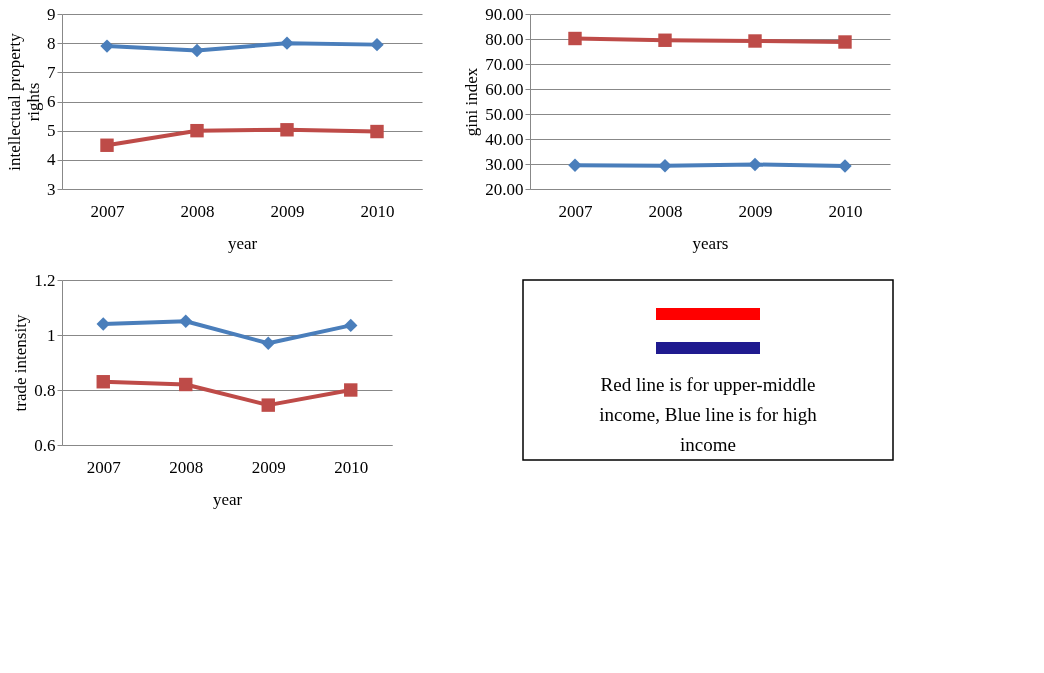 Image resolution: width=1044 pixels, height=673 pixels. What do you see at coordinates (24, 101) in the screenshot?
I see `y-axis-title: intellectual property rights` at bounding box center [24, 101].